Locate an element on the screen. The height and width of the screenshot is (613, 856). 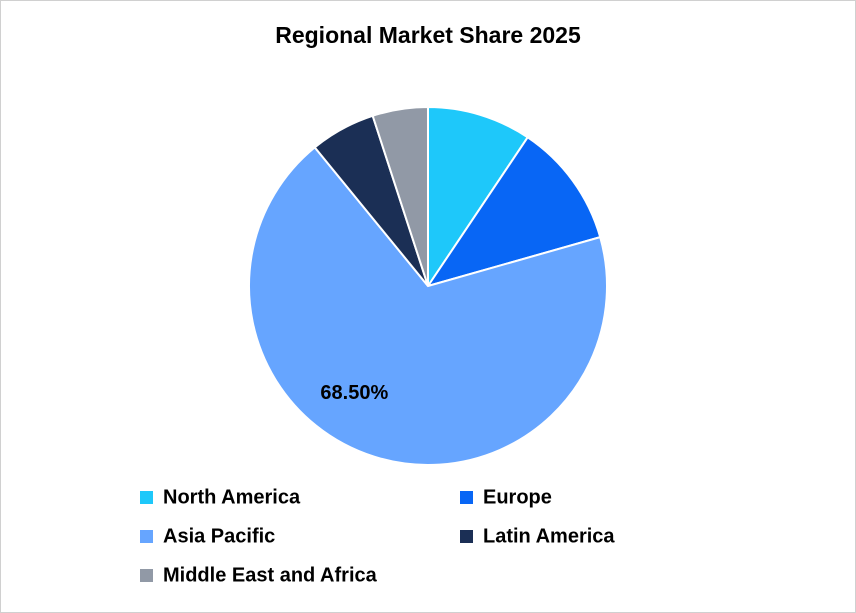
chart-title: Regional Market Share 2025 is located at coordinates (428, 35).